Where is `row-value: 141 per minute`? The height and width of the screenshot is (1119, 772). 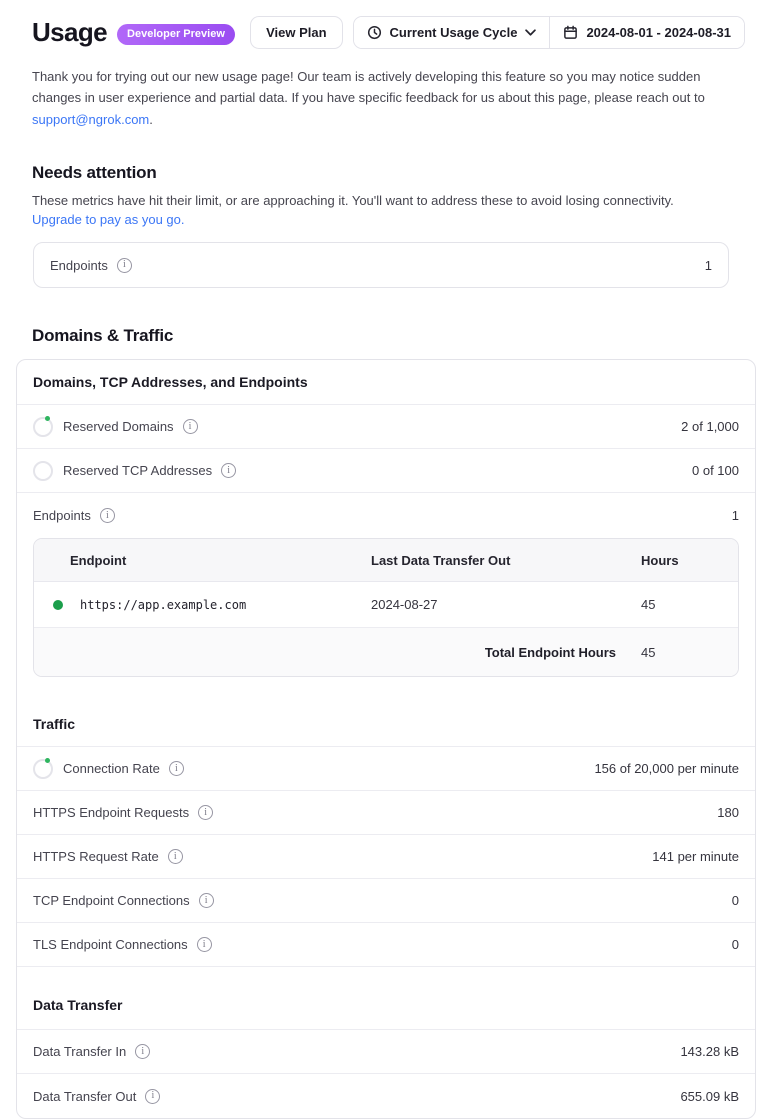 row-value: 141 per minute is located at coordinates (695, 857).